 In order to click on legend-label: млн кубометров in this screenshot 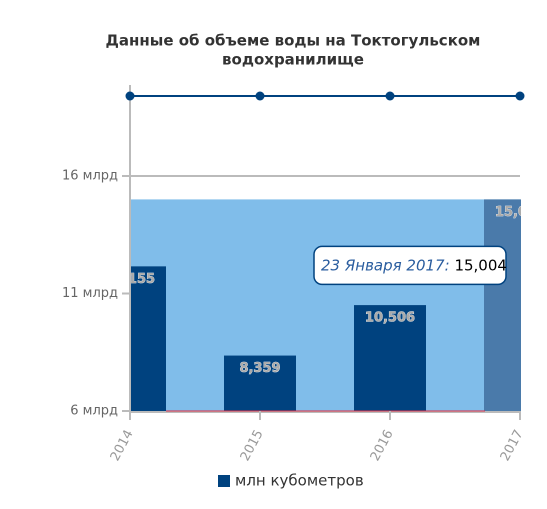, I will do `click(299, 481)`.